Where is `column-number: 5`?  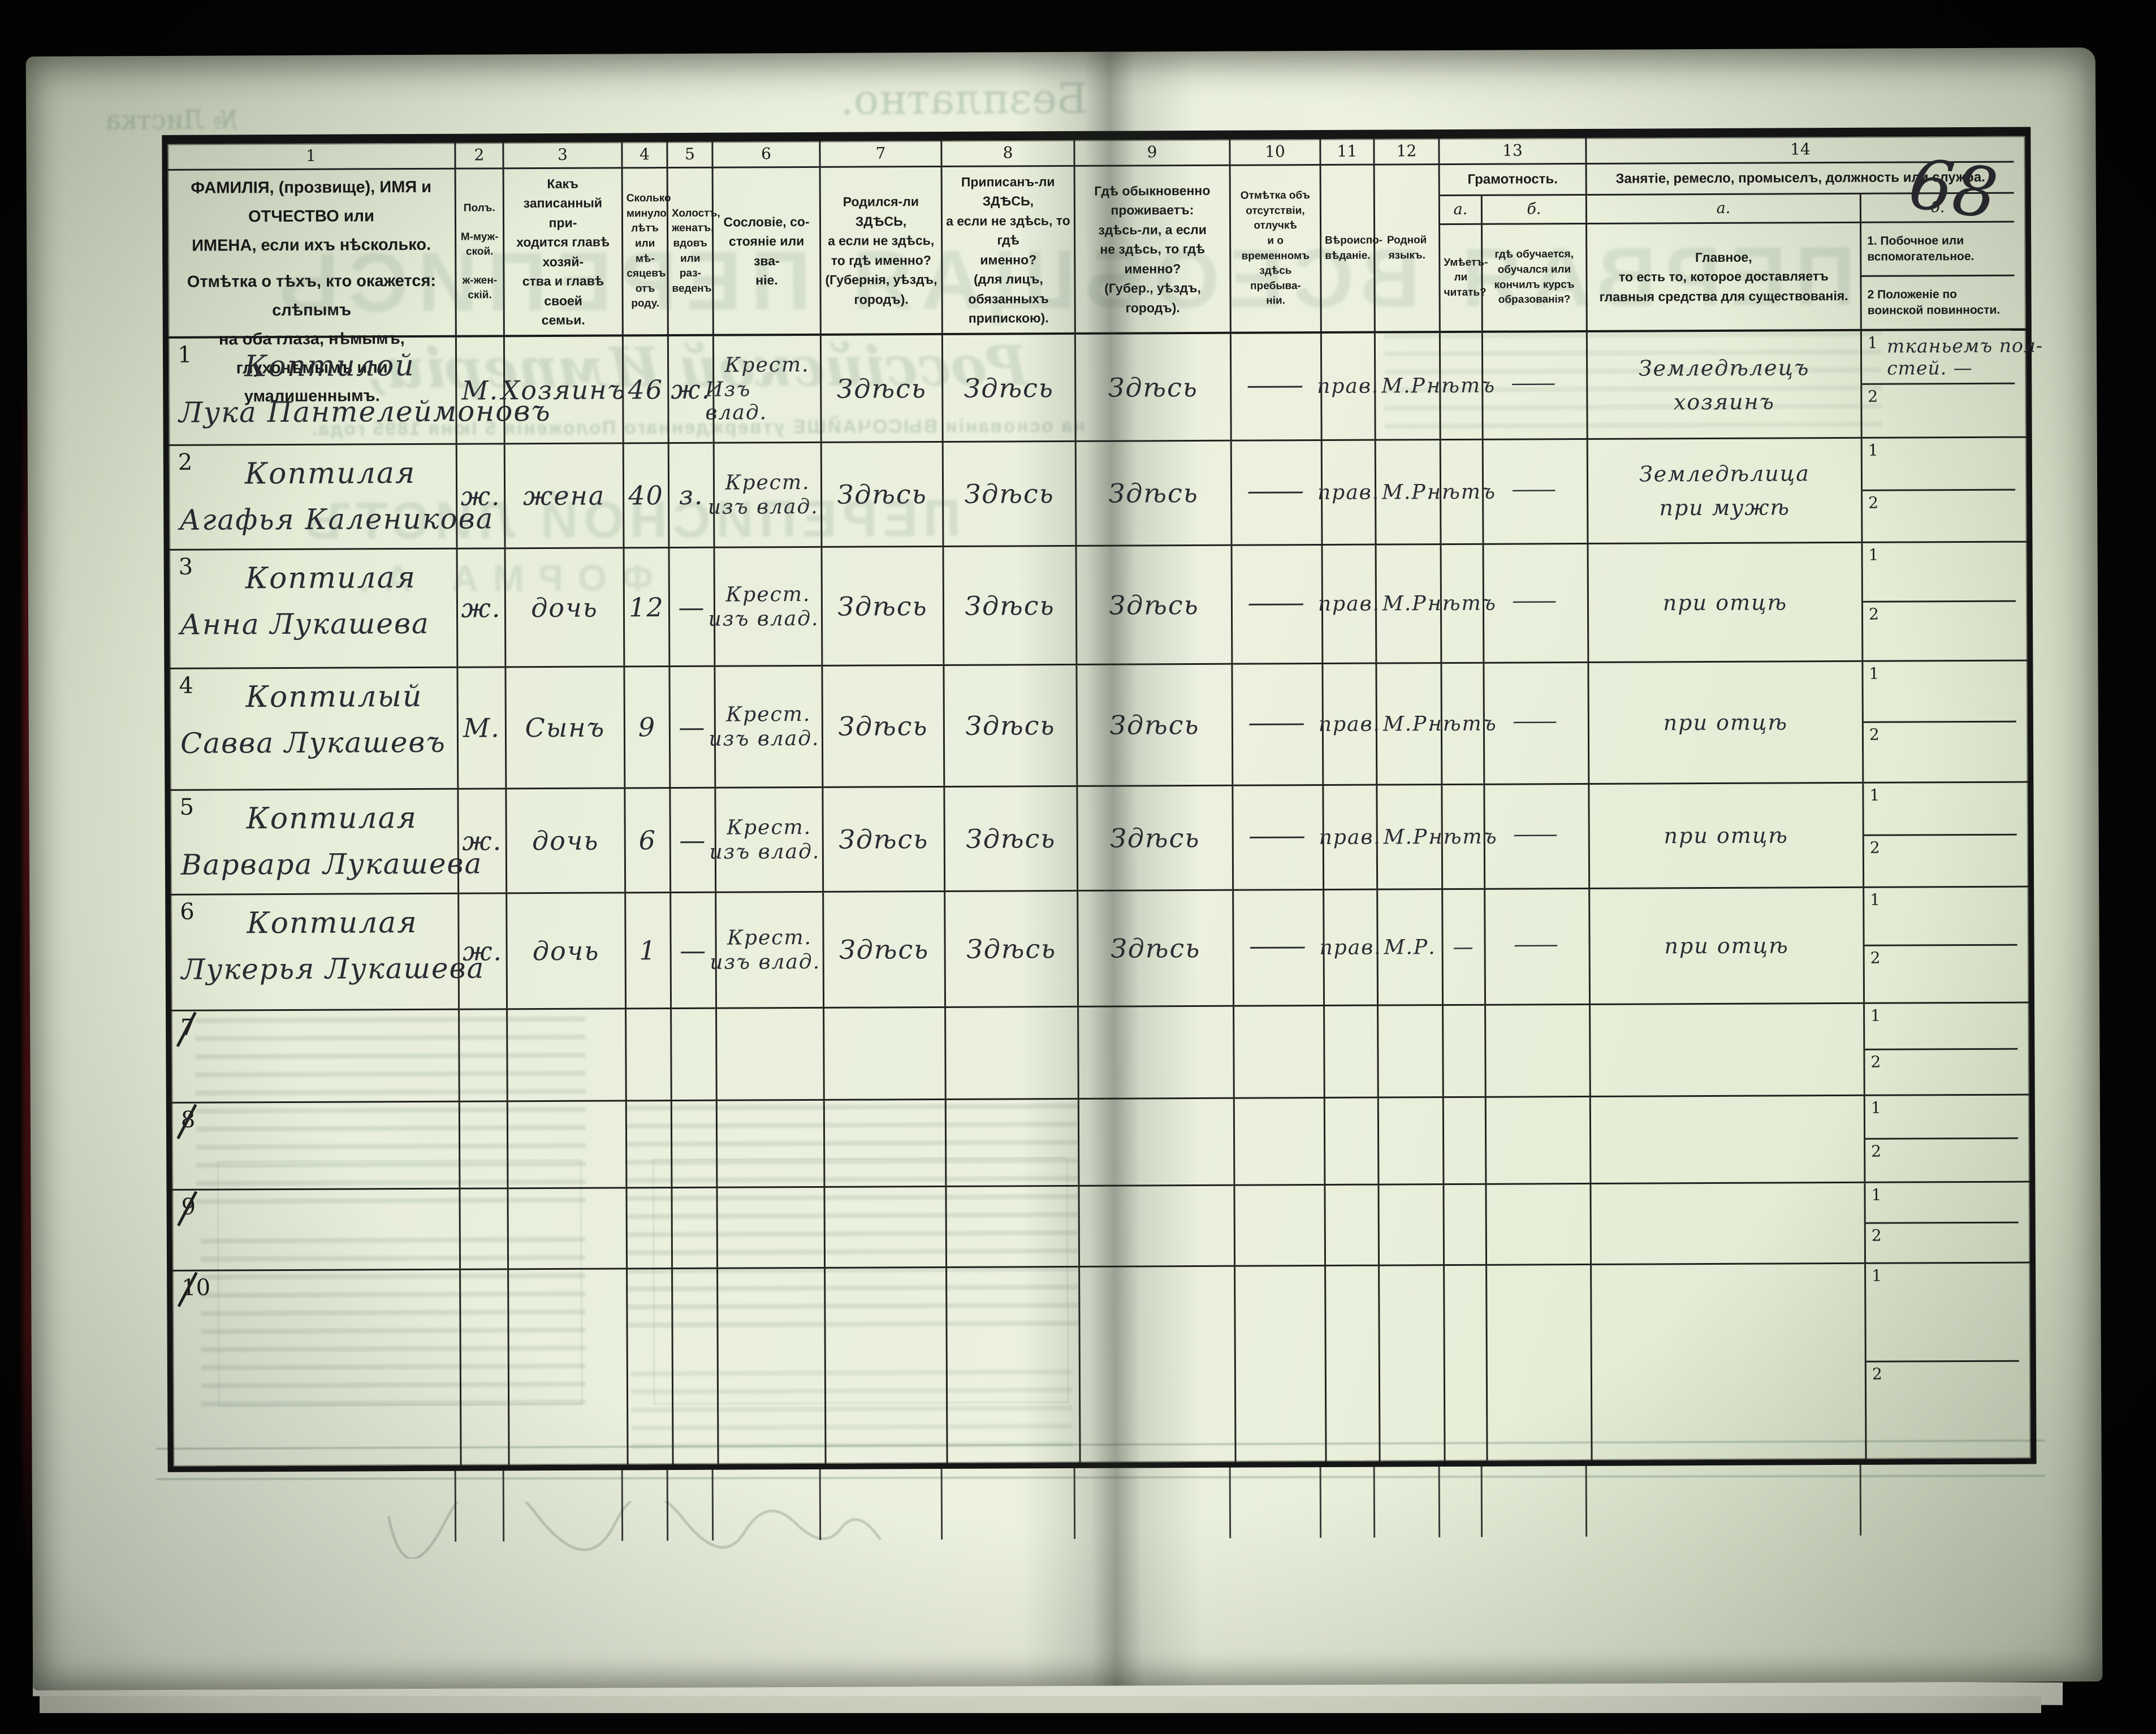
column-number: 5 is located at coordinates (690, 155).